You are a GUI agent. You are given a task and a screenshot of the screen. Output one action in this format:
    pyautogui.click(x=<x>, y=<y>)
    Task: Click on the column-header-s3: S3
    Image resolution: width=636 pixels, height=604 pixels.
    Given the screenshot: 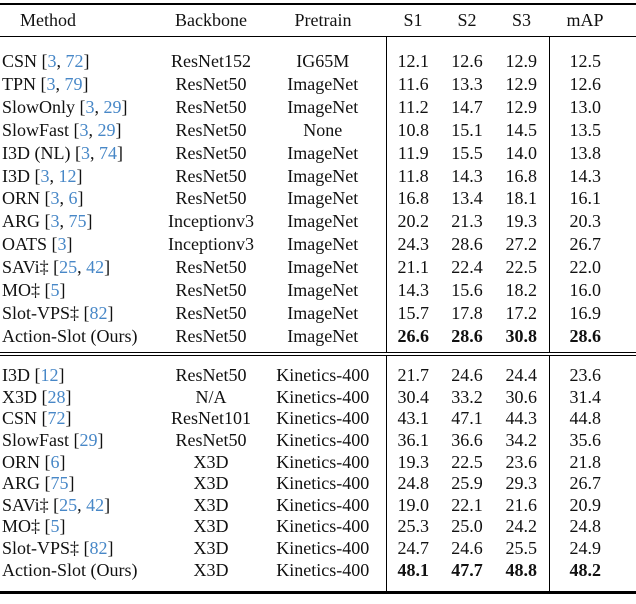 What is the action you would take?
    pyautogui.click(x=521, y=20)
    